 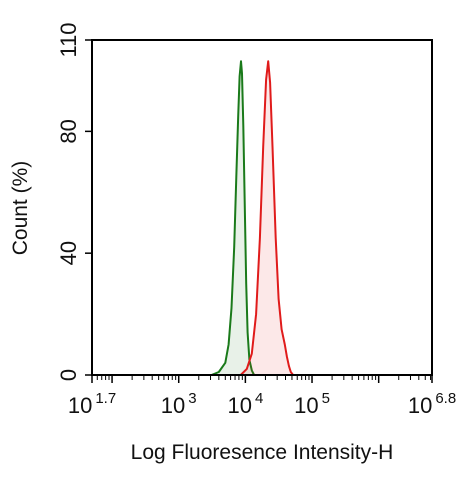 I want to click on y-axis-title: Count (%), so click(x=20, y=208).